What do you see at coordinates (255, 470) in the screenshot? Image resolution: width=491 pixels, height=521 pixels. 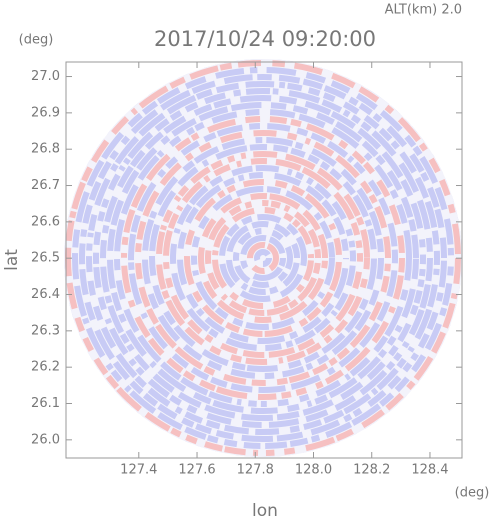 I see `x-tick-label: 127.8` at bounding box center [255, 470].